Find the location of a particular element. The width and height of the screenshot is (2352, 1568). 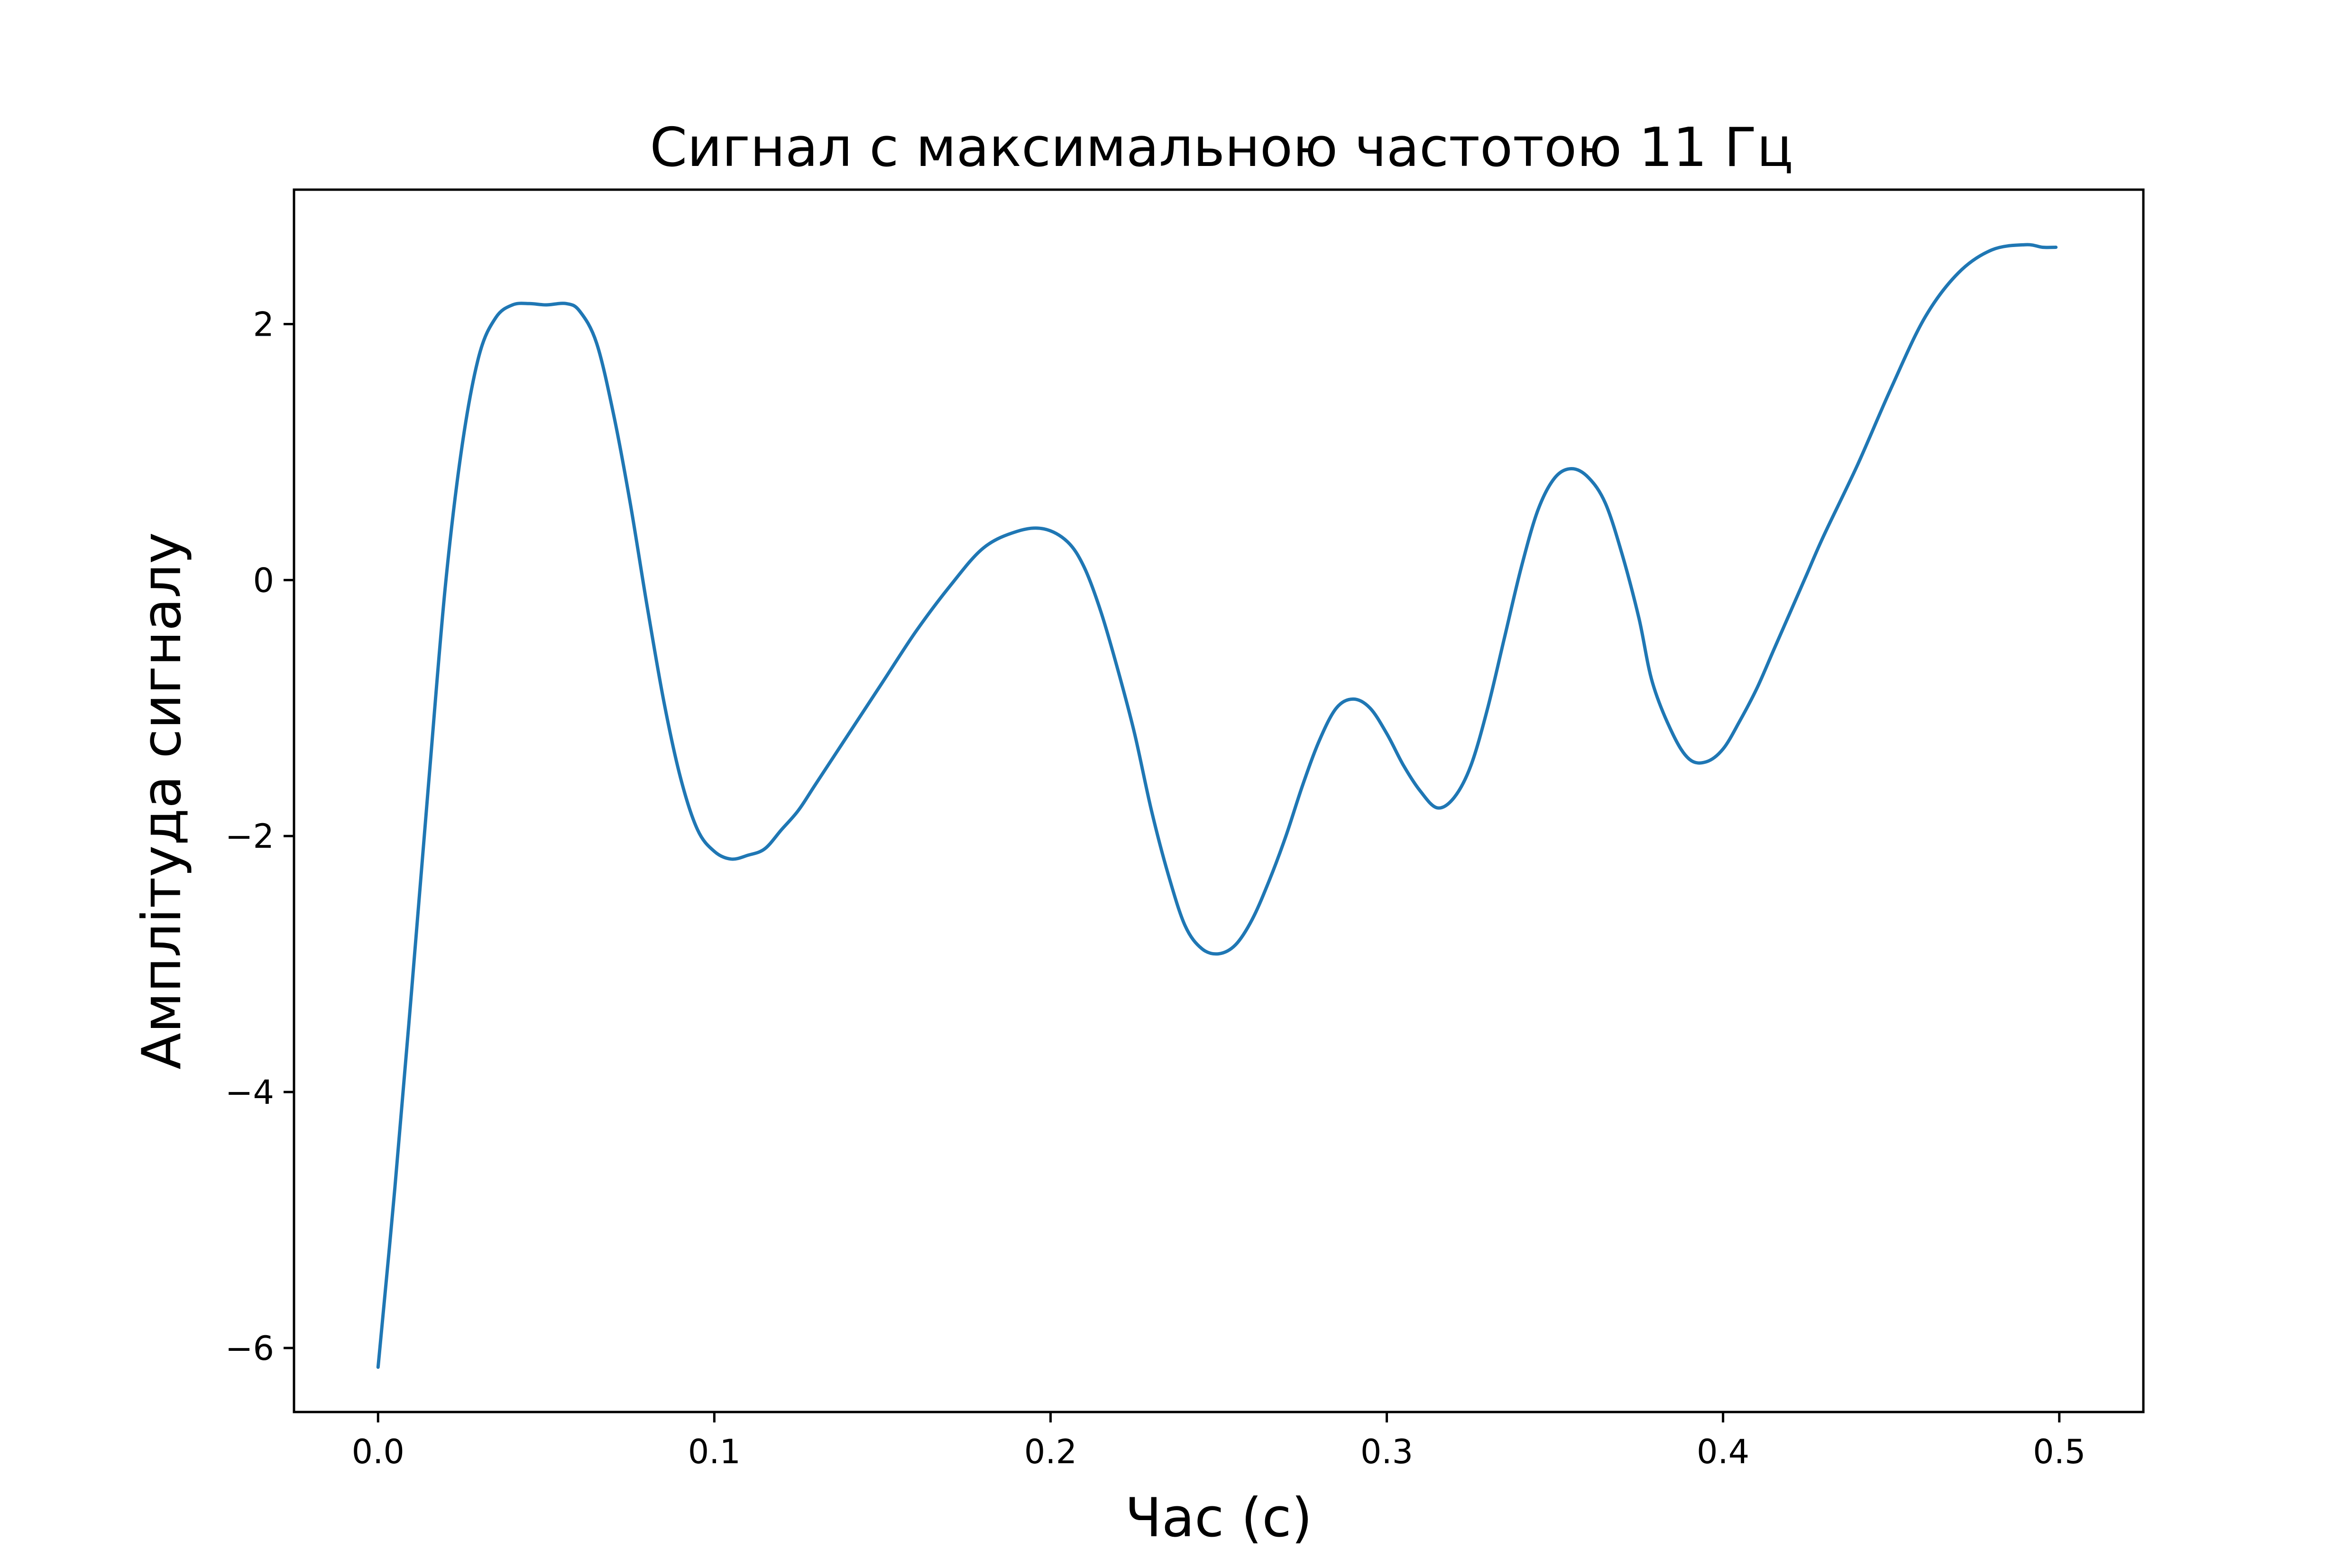

x-tick-label: 0.3 is located at coordinates (1386, 1451).